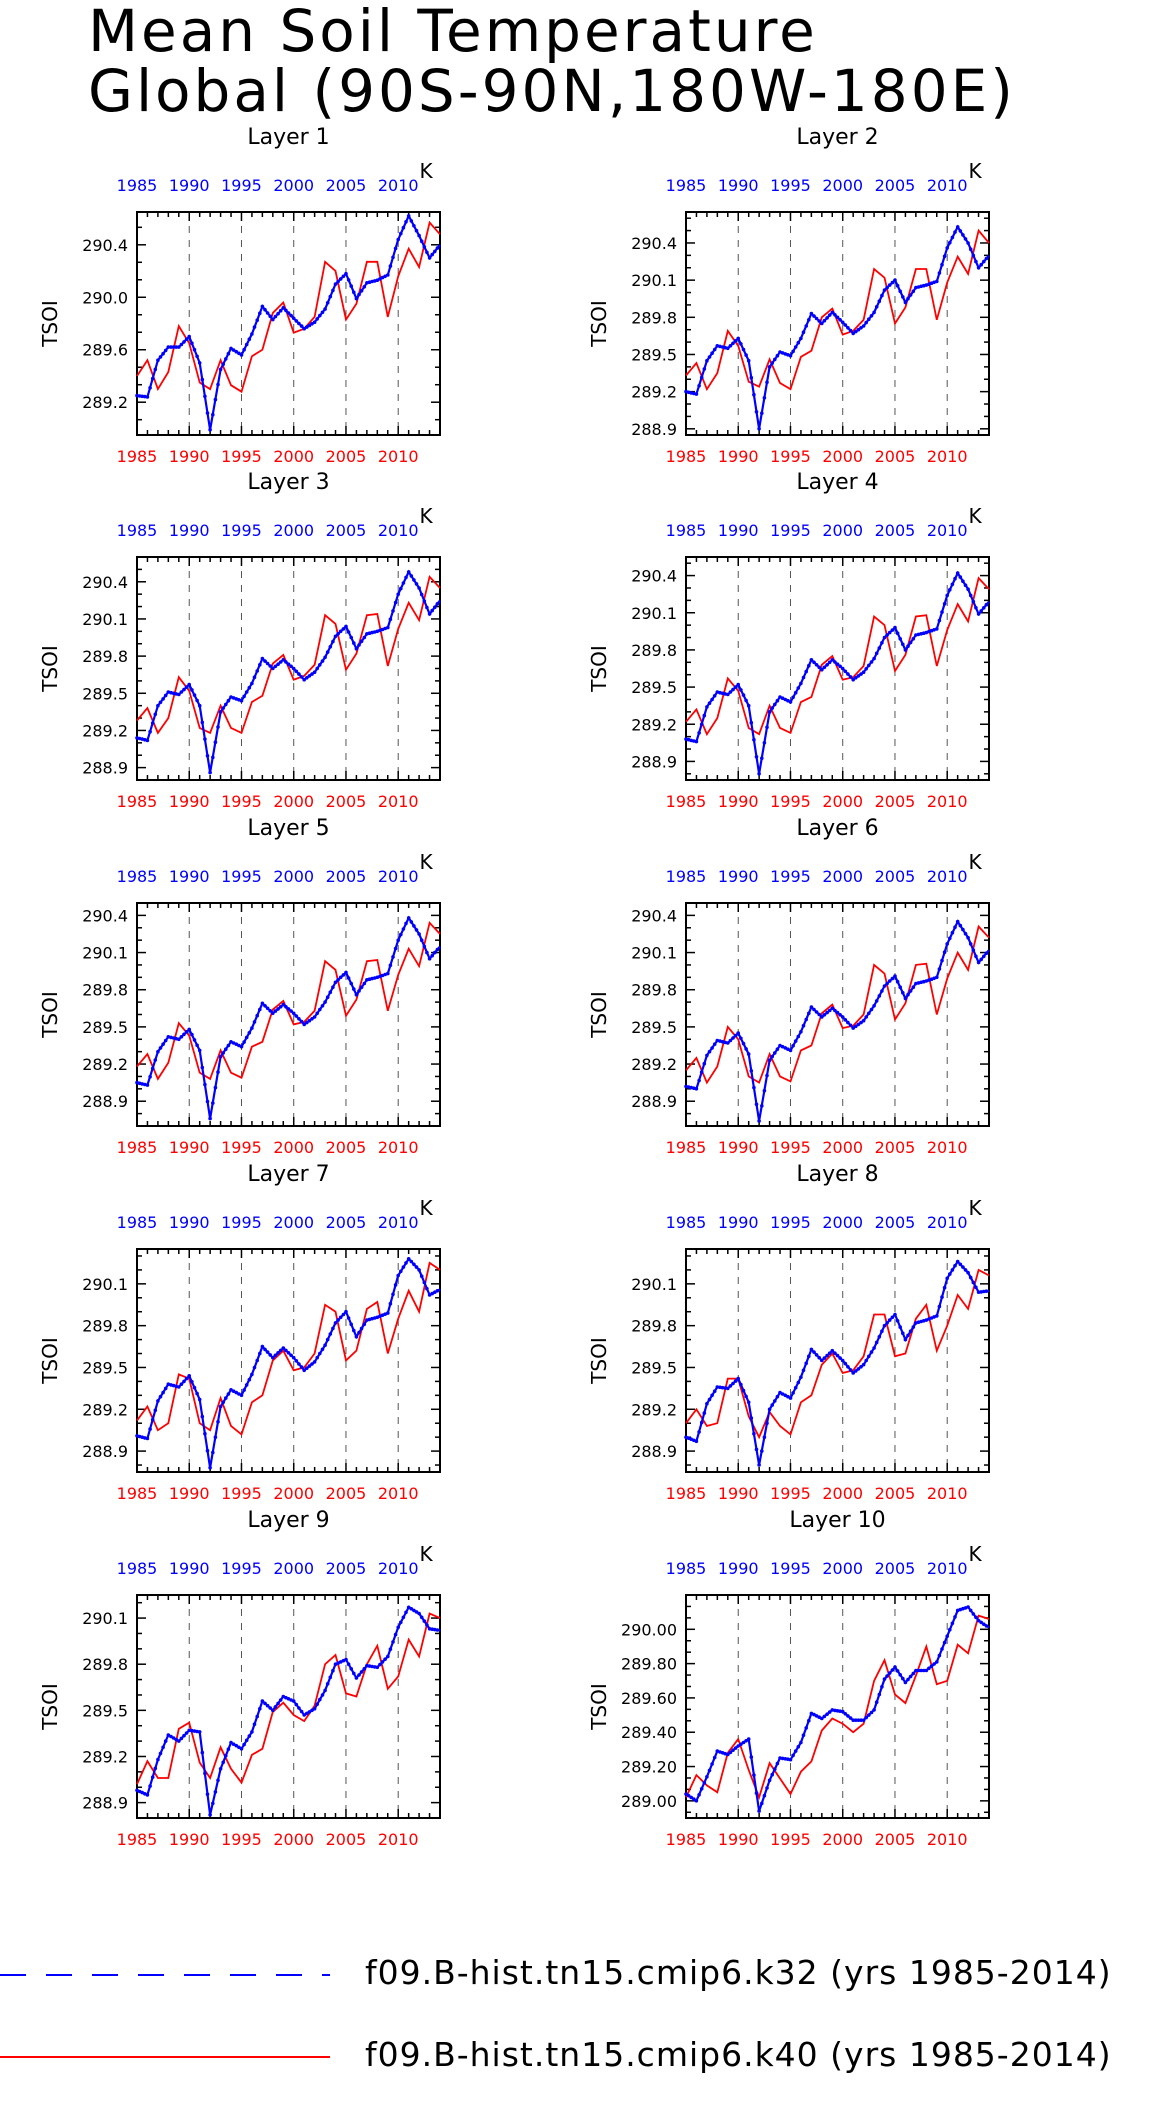  Describe the element at coordinates (105, 1064) in the screenshot. I see `y-tick-label: 289.2` at that location.